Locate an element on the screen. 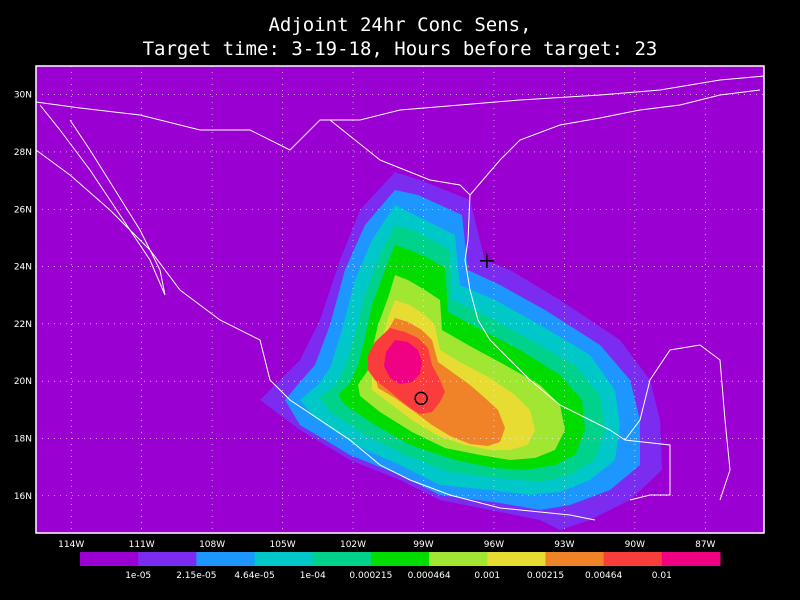 The width and height of the screenshot is (800, 600). lon-label: 96W is located at coordinates (494, 545).